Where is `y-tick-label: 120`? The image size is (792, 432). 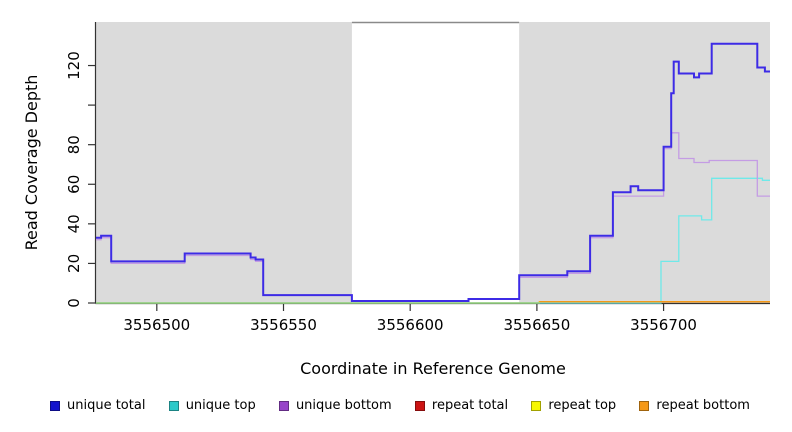
y-tick-label: 120 is located at coordinates (74, 65).